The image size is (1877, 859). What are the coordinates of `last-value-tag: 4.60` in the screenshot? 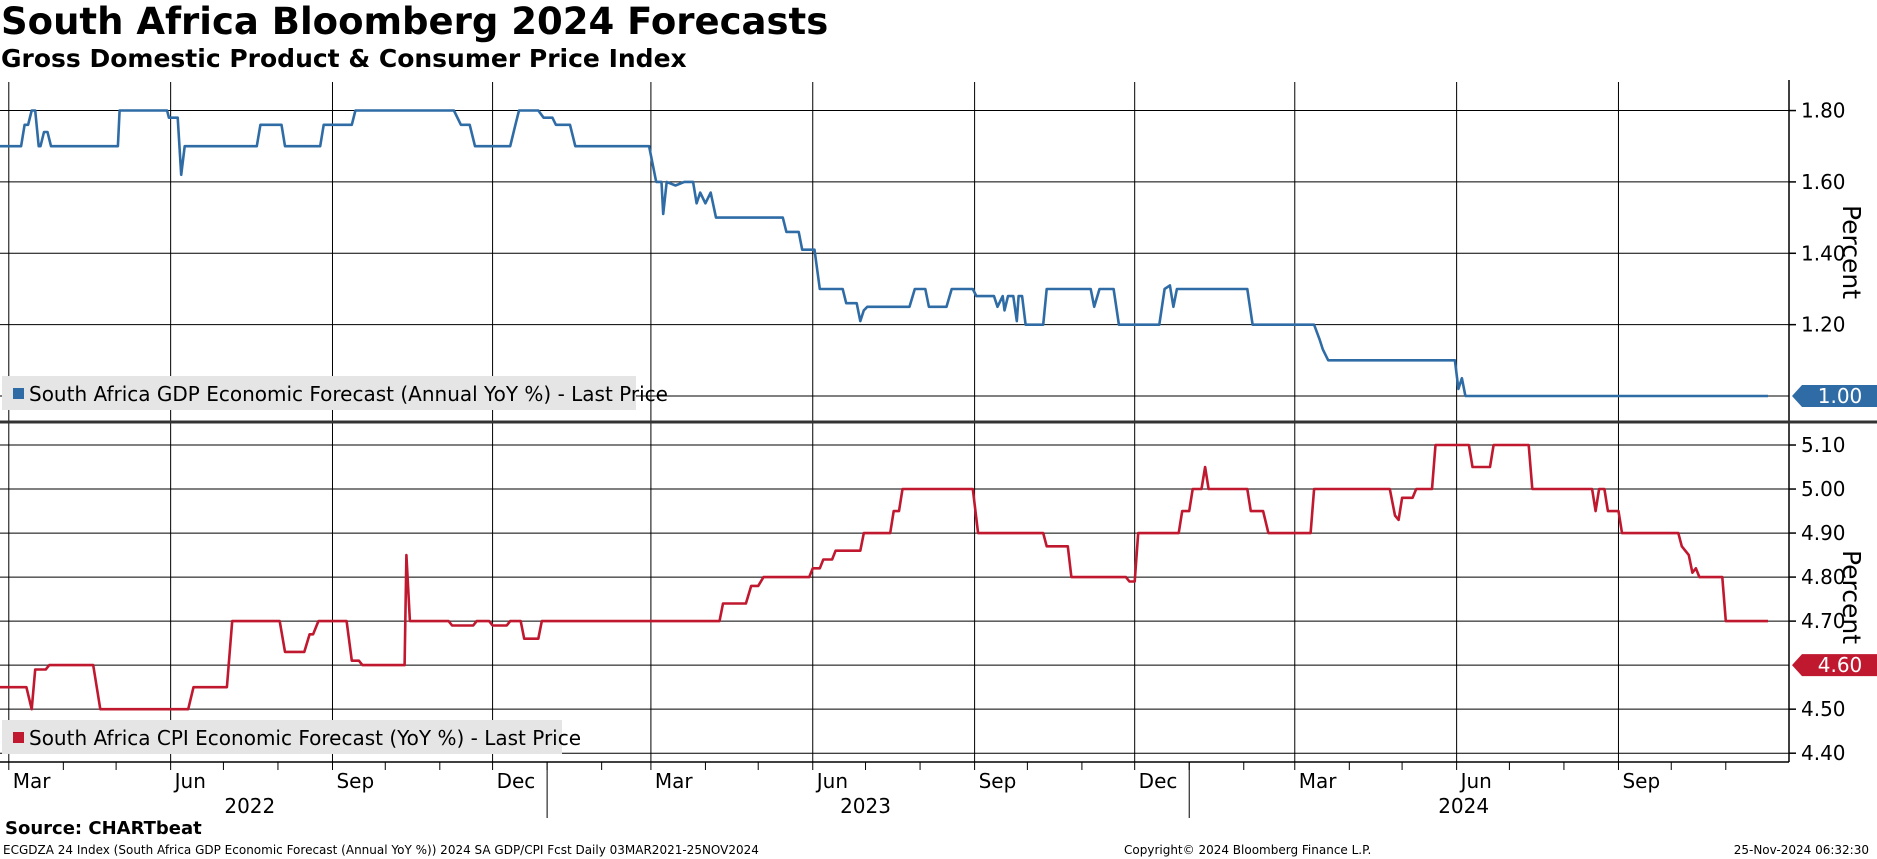 It's located at (1834, 665).